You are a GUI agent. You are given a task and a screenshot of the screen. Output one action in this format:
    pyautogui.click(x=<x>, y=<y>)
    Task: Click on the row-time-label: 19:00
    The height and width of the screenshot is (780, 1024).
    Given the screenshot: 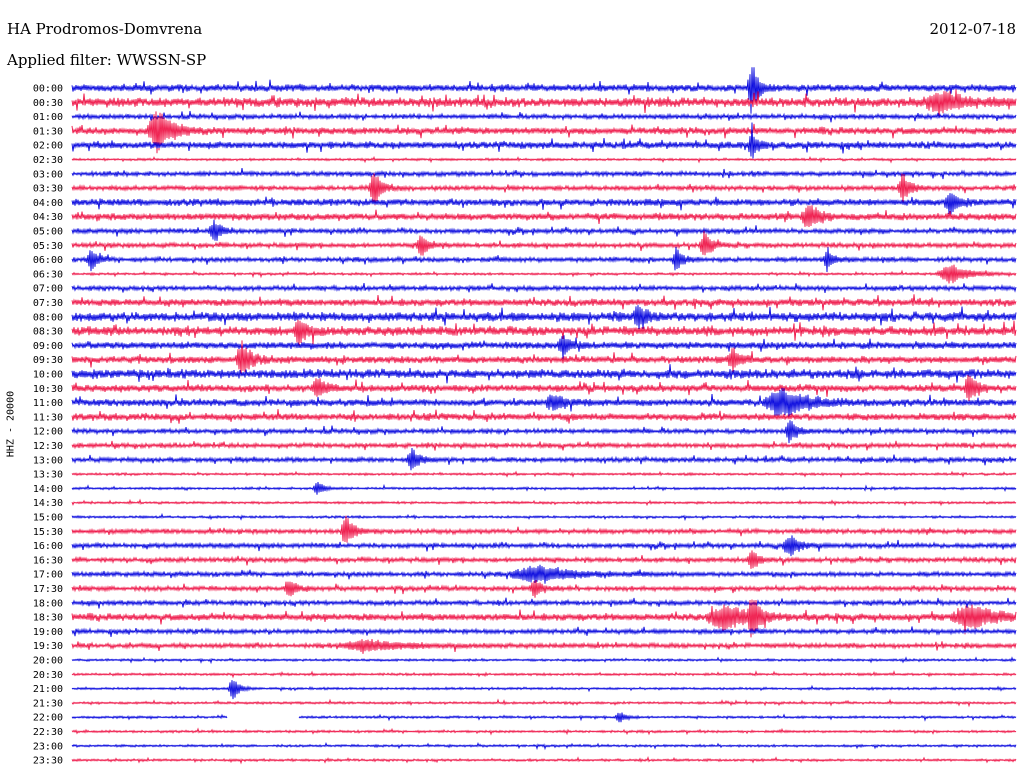 What is the action you would take?
    pyautogui.click(x=48, y=632)
    